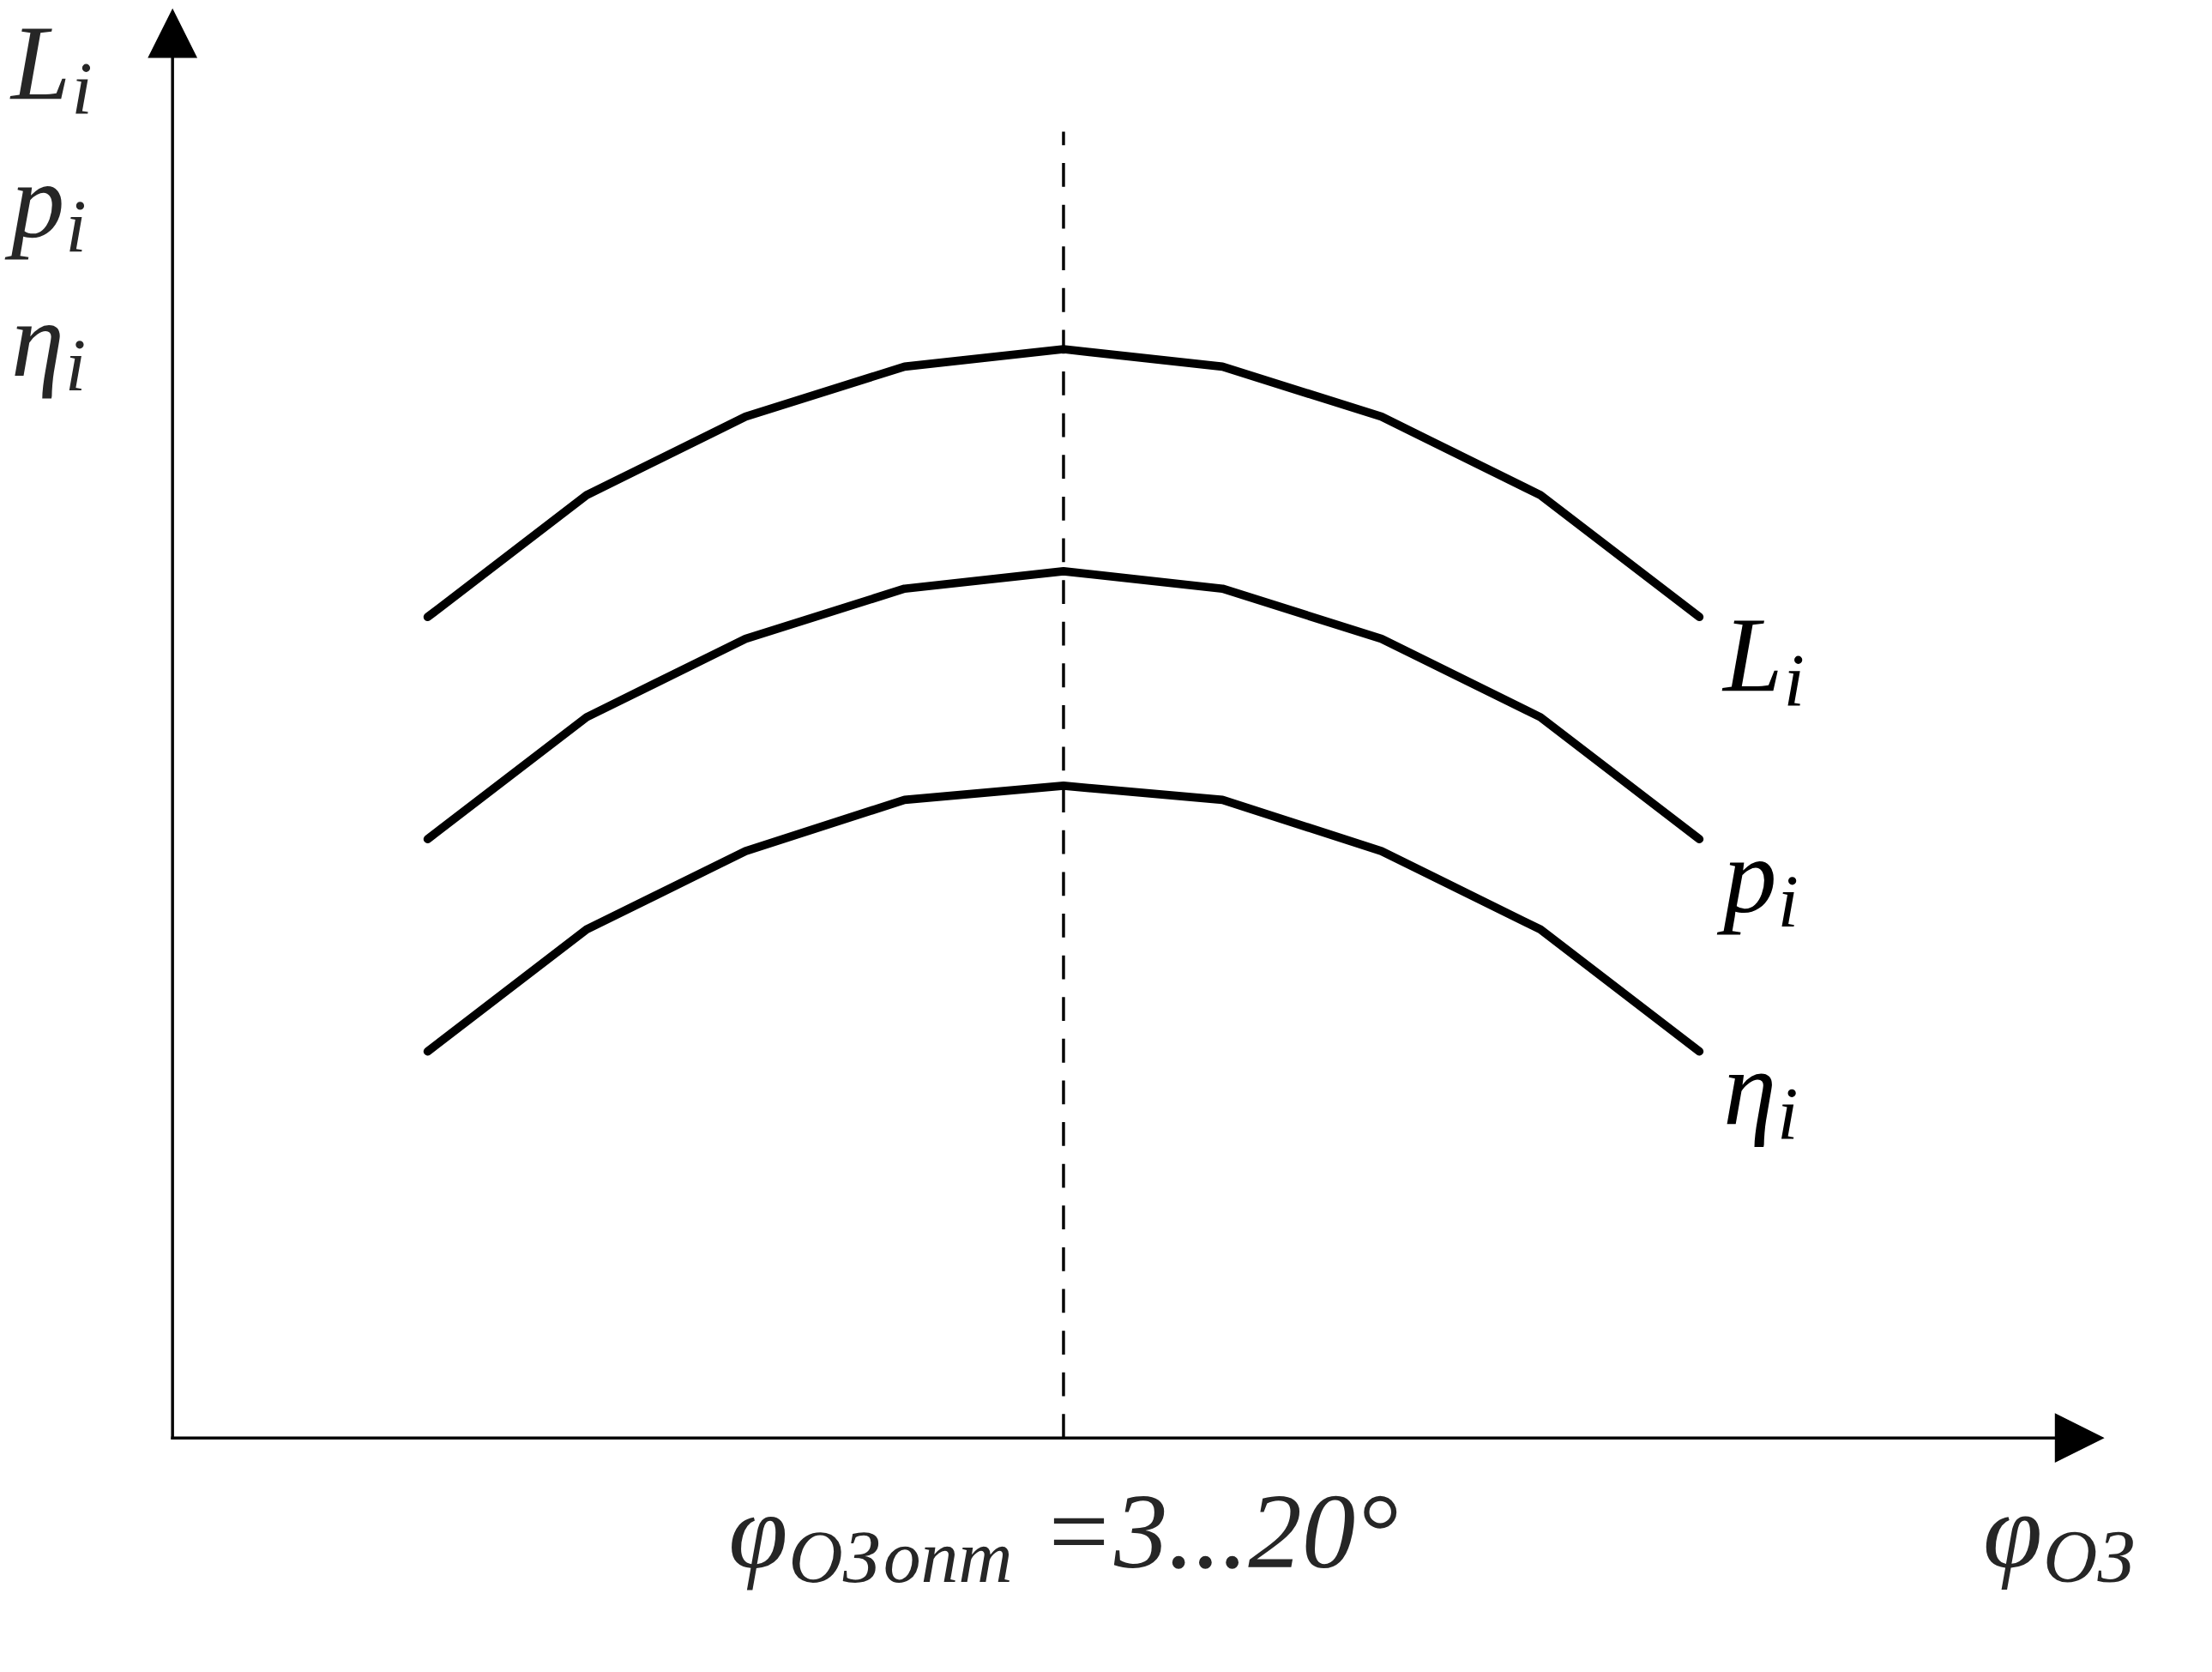 This screenshot has width=2212, height=1672. Describe the element at coordinates (1064, 1543) in the screenshot. I see `text: φ$_{ОЗопт}$ =3...20°` at that location.